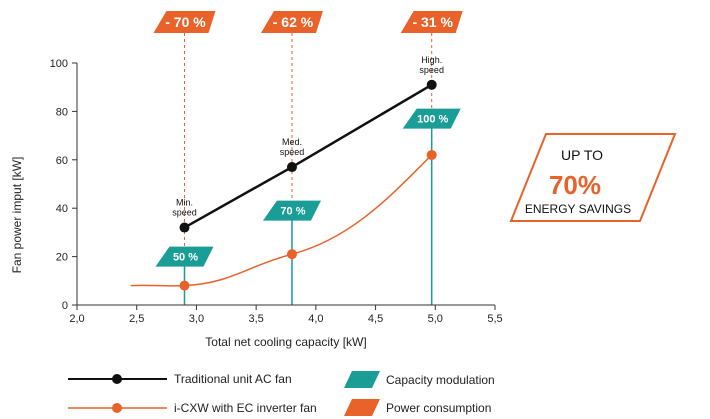  I want to click on y-tick-label: 100, so click(59, 64).